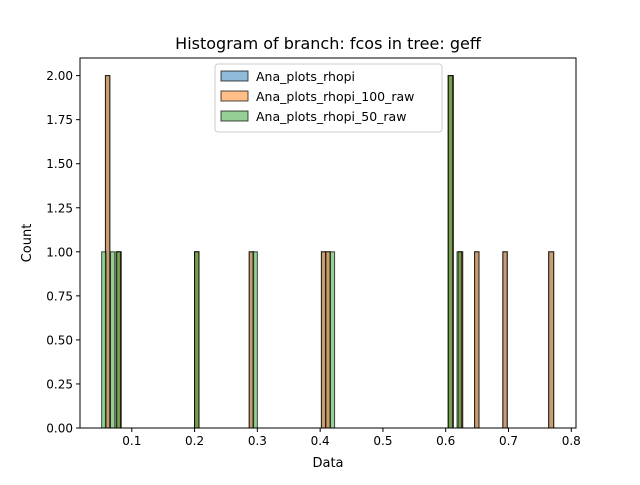  What do you see at coordinates (327, 463) in the screenshot?
I see `x-axis-label: Data` at bounding box center [327, 463].